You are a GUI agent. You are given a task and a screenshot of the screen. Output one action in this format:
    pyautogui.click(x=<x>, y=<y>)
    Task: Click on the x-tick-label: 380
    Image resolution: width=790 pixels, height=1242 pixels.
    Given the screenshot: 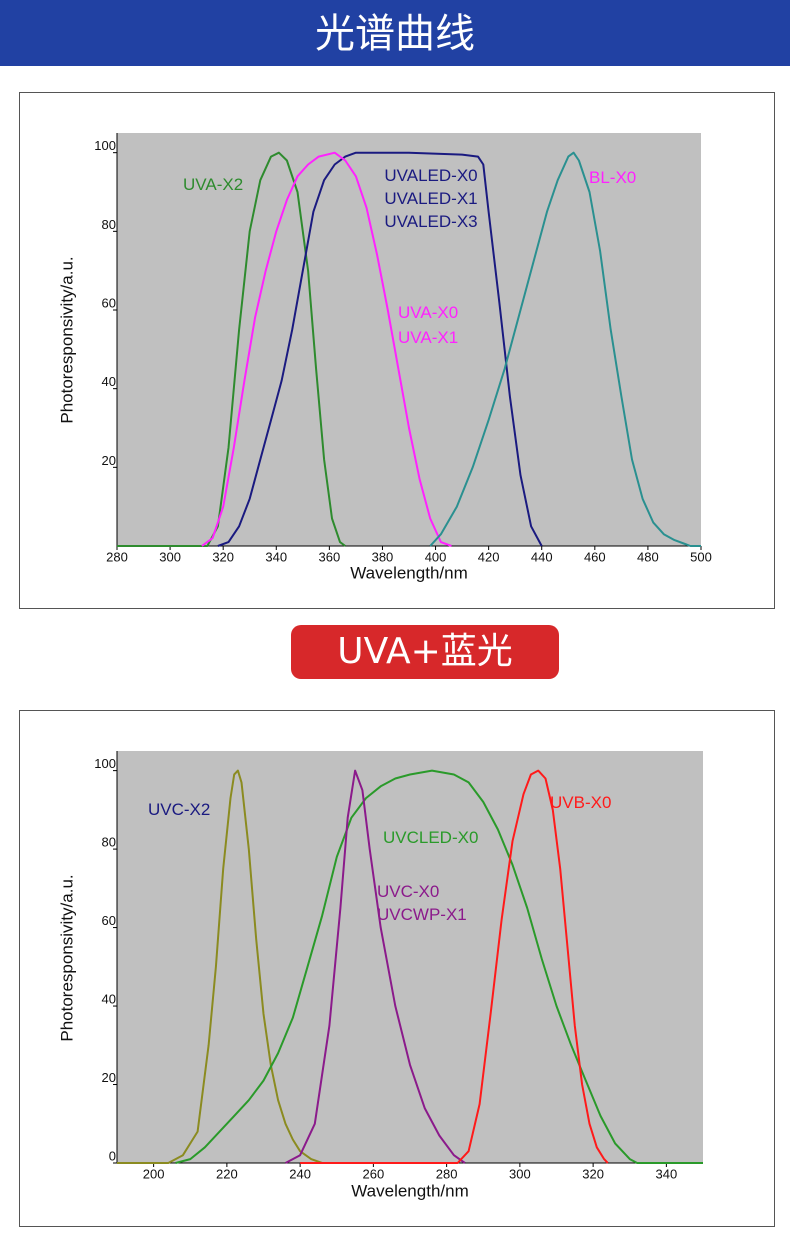 What is the action you would take?
    pyautogui.click(x=383, y=556)
    